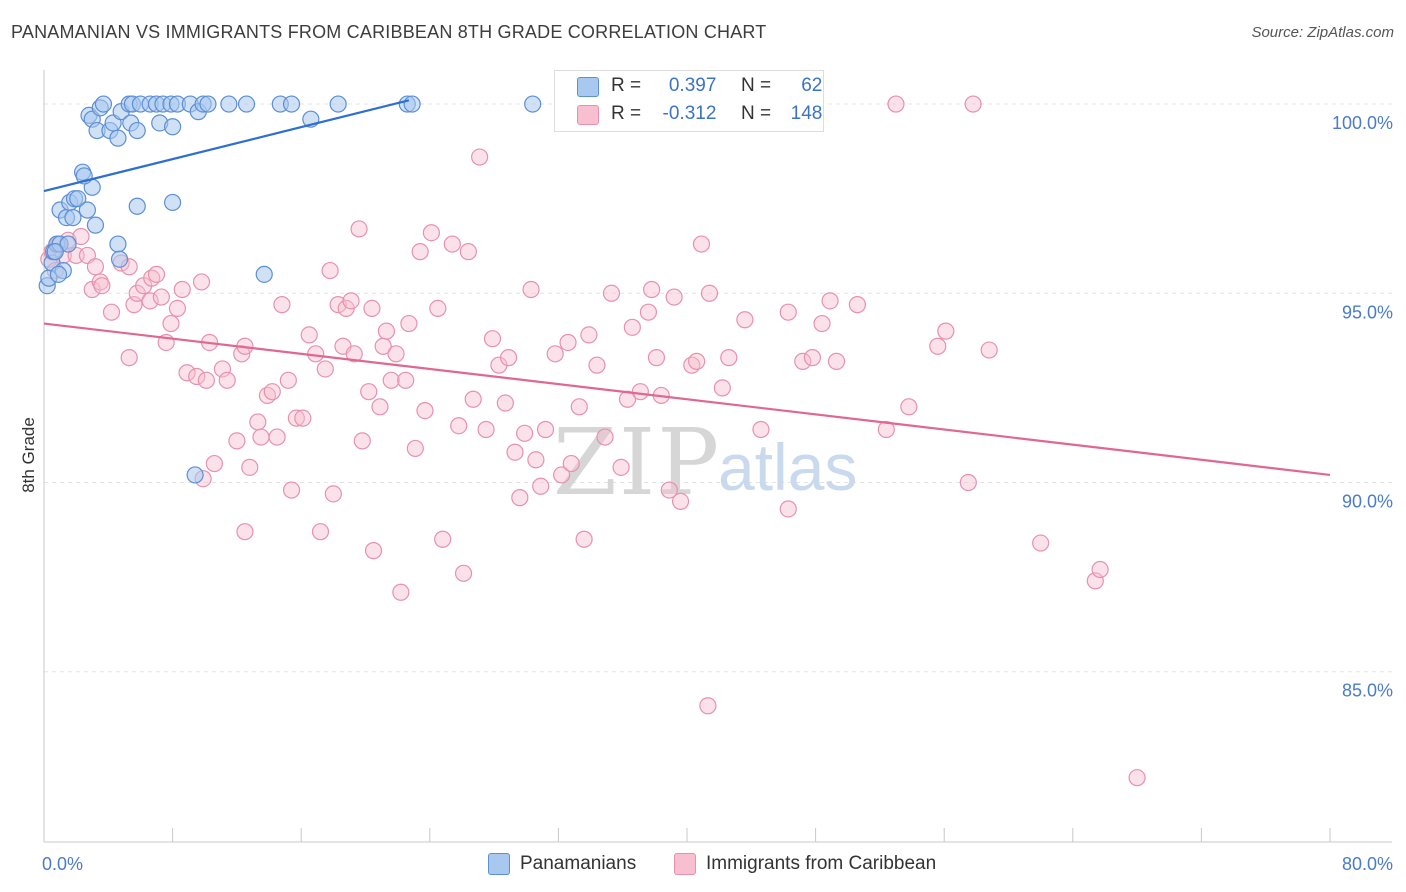  I want to click on series-legend: Panamanians Immigrants from Caribbean, so click(703, 865).